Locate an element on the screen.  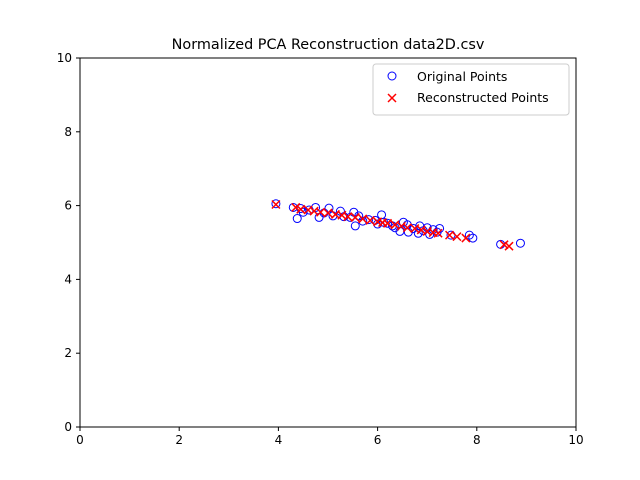
legend: Original Points Reconstructed Points is located at coordinates (471, 89).